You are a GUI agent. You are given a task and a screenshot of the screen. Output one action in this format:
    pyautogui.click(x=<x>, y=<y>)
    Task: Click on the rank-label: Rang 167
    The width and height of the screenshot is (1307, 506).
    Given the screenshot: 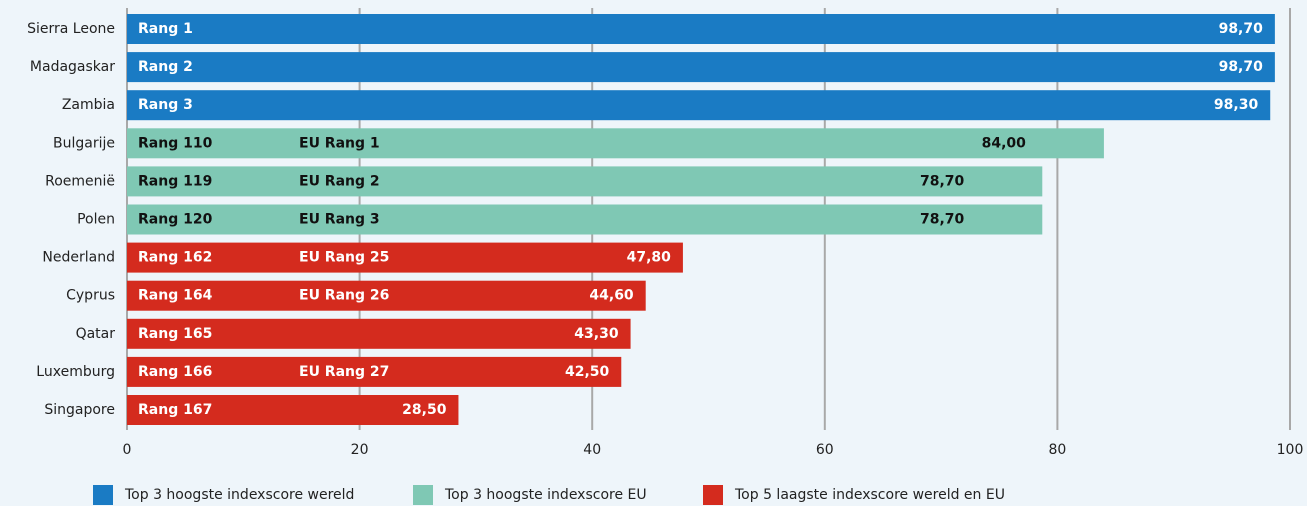 What is the action you would take?
    pyautogui.click(x=175, y=410)
    